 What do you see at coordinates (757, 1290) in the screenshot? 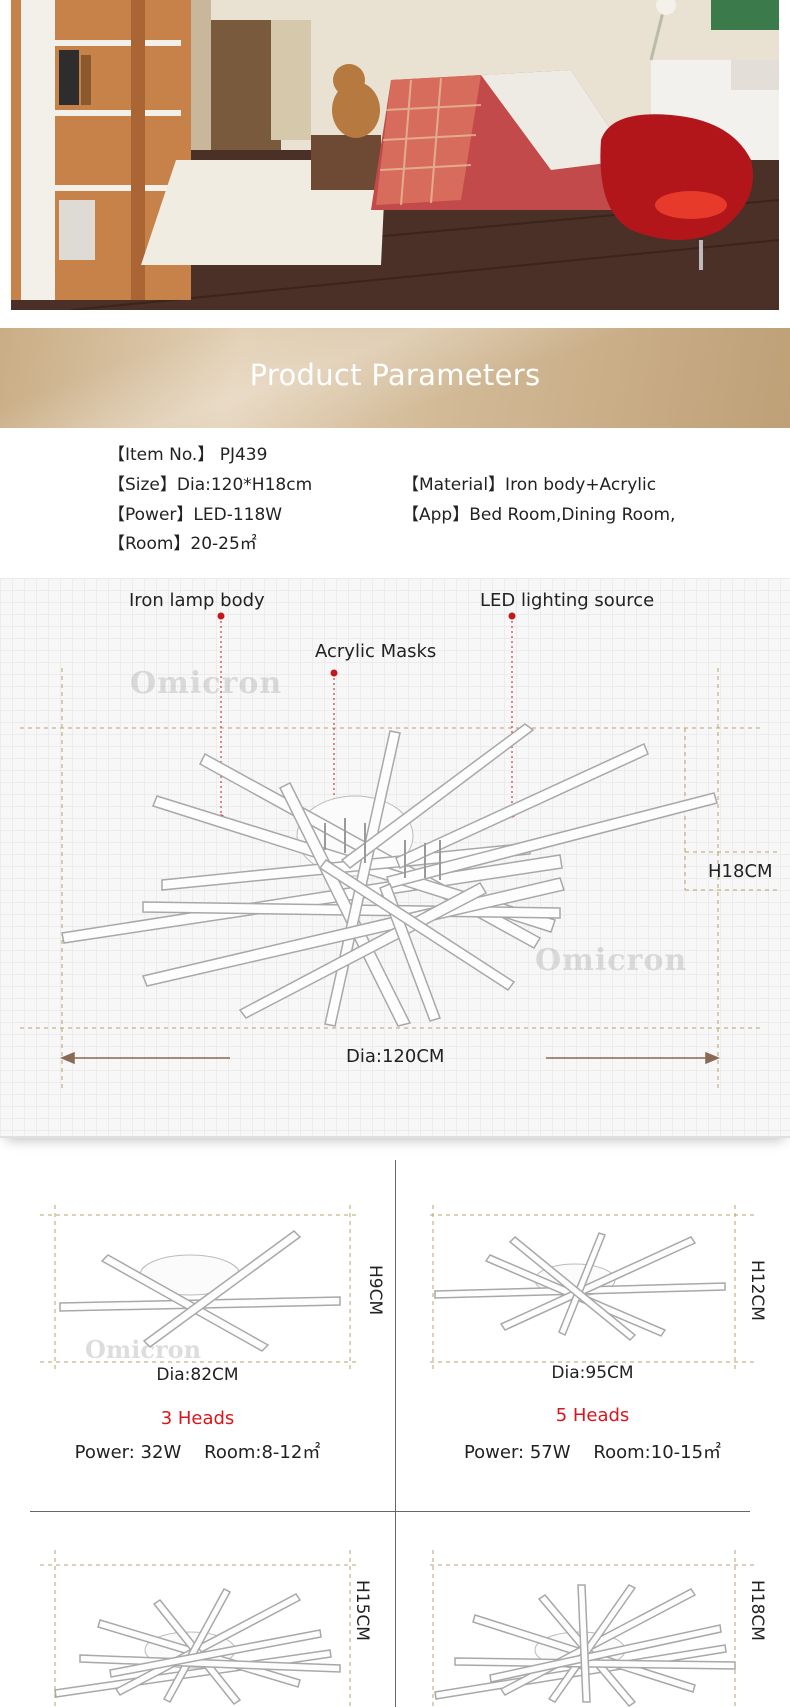
I see `variant-height-label: H12CM` at bounding box center [757, 1290].